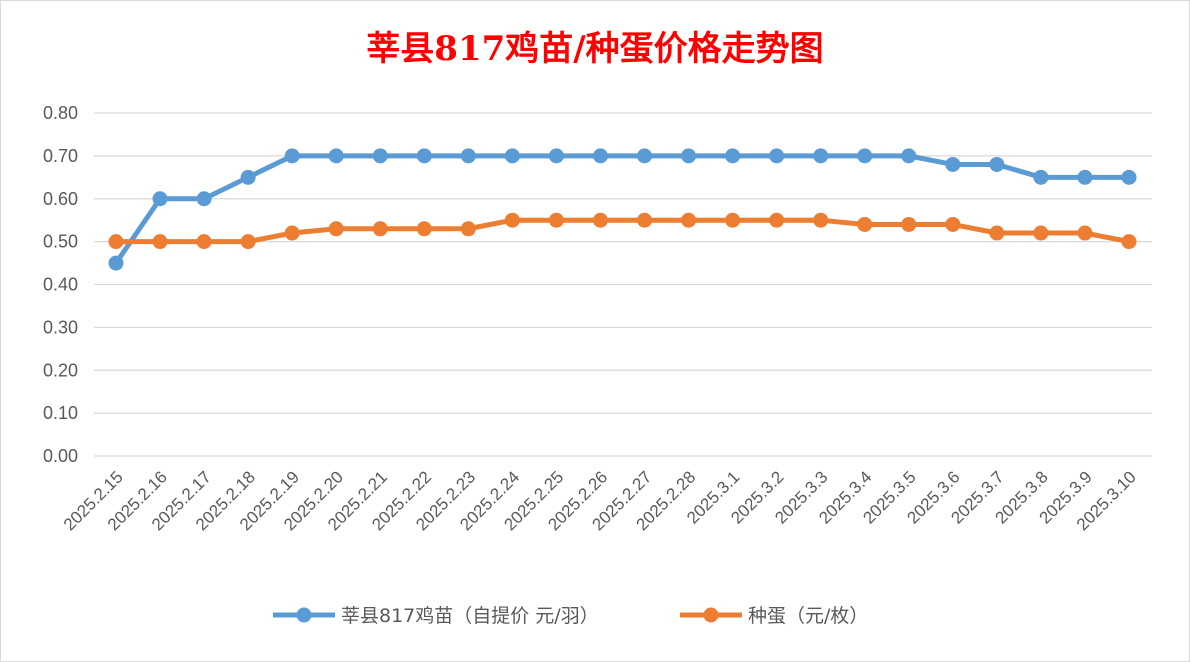 Image resolution: width=1190 pixels, height=662 pixels. I want to click on legend-label: 莘县817鸡苗（自提价 元/羽）, so click(470, 616).